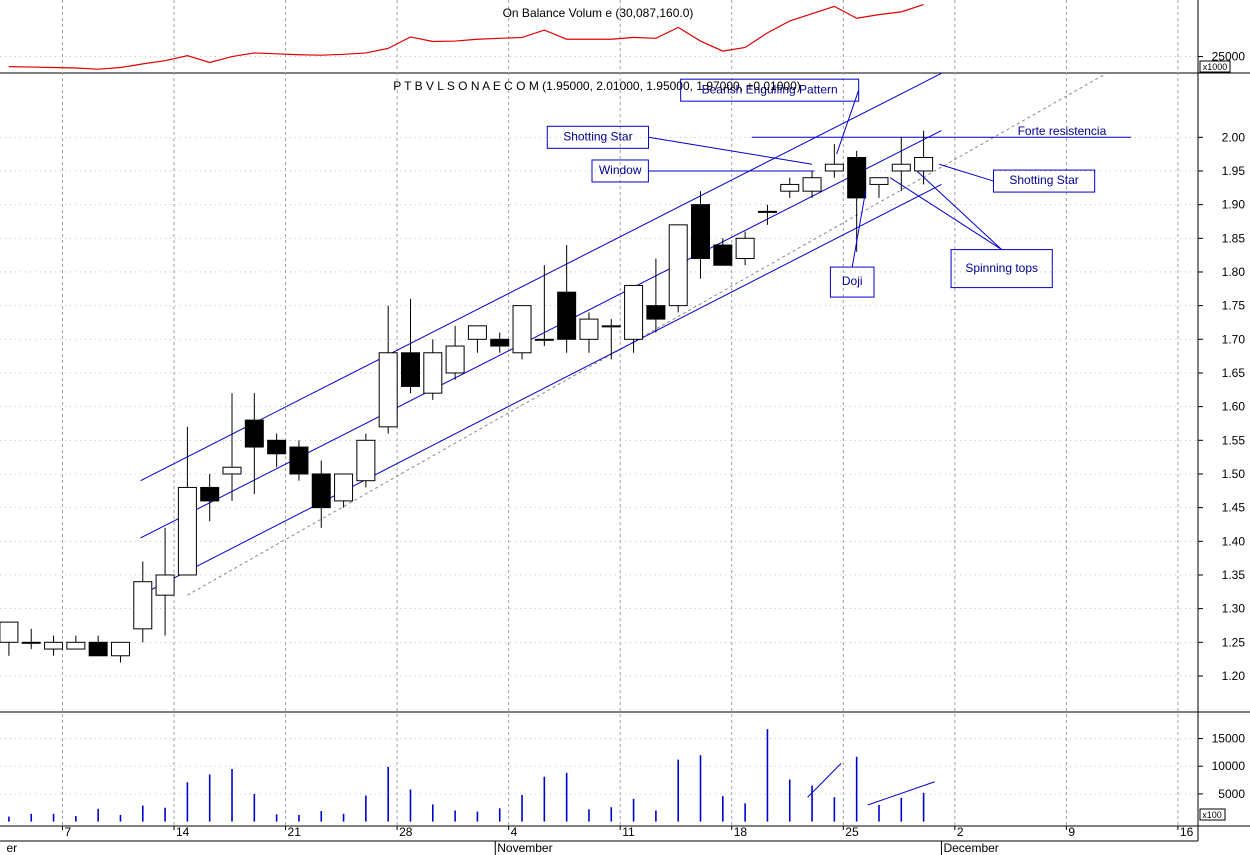 This screenshot has height=855, width=1250. Describe the element at coordinates (1071, 832) in the screenshot. I see `x-day-label: 9` at that location.